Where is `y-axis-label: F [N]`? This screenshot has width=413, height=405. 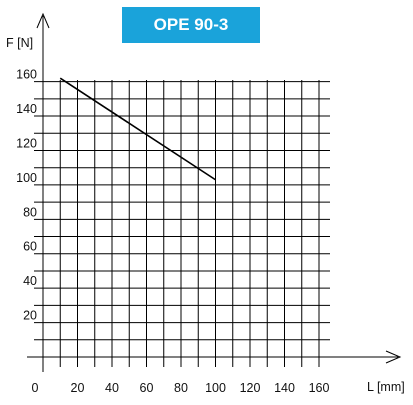 y-axis-label: F [N] is located at coordinates (19, 43).